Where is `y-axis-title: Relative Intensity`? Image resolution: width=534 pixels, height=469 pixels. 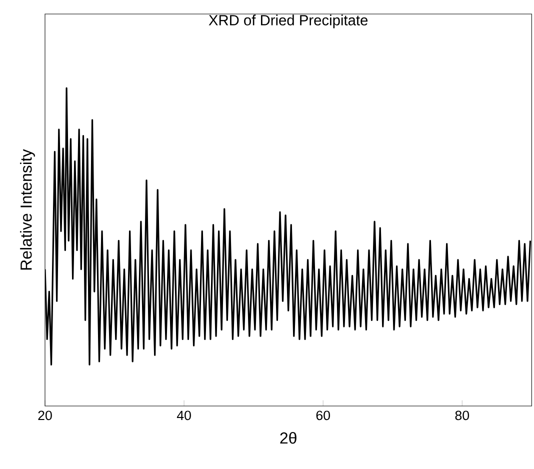 y-axis-title: Relative Intensity is located at coordinates (27, 209).